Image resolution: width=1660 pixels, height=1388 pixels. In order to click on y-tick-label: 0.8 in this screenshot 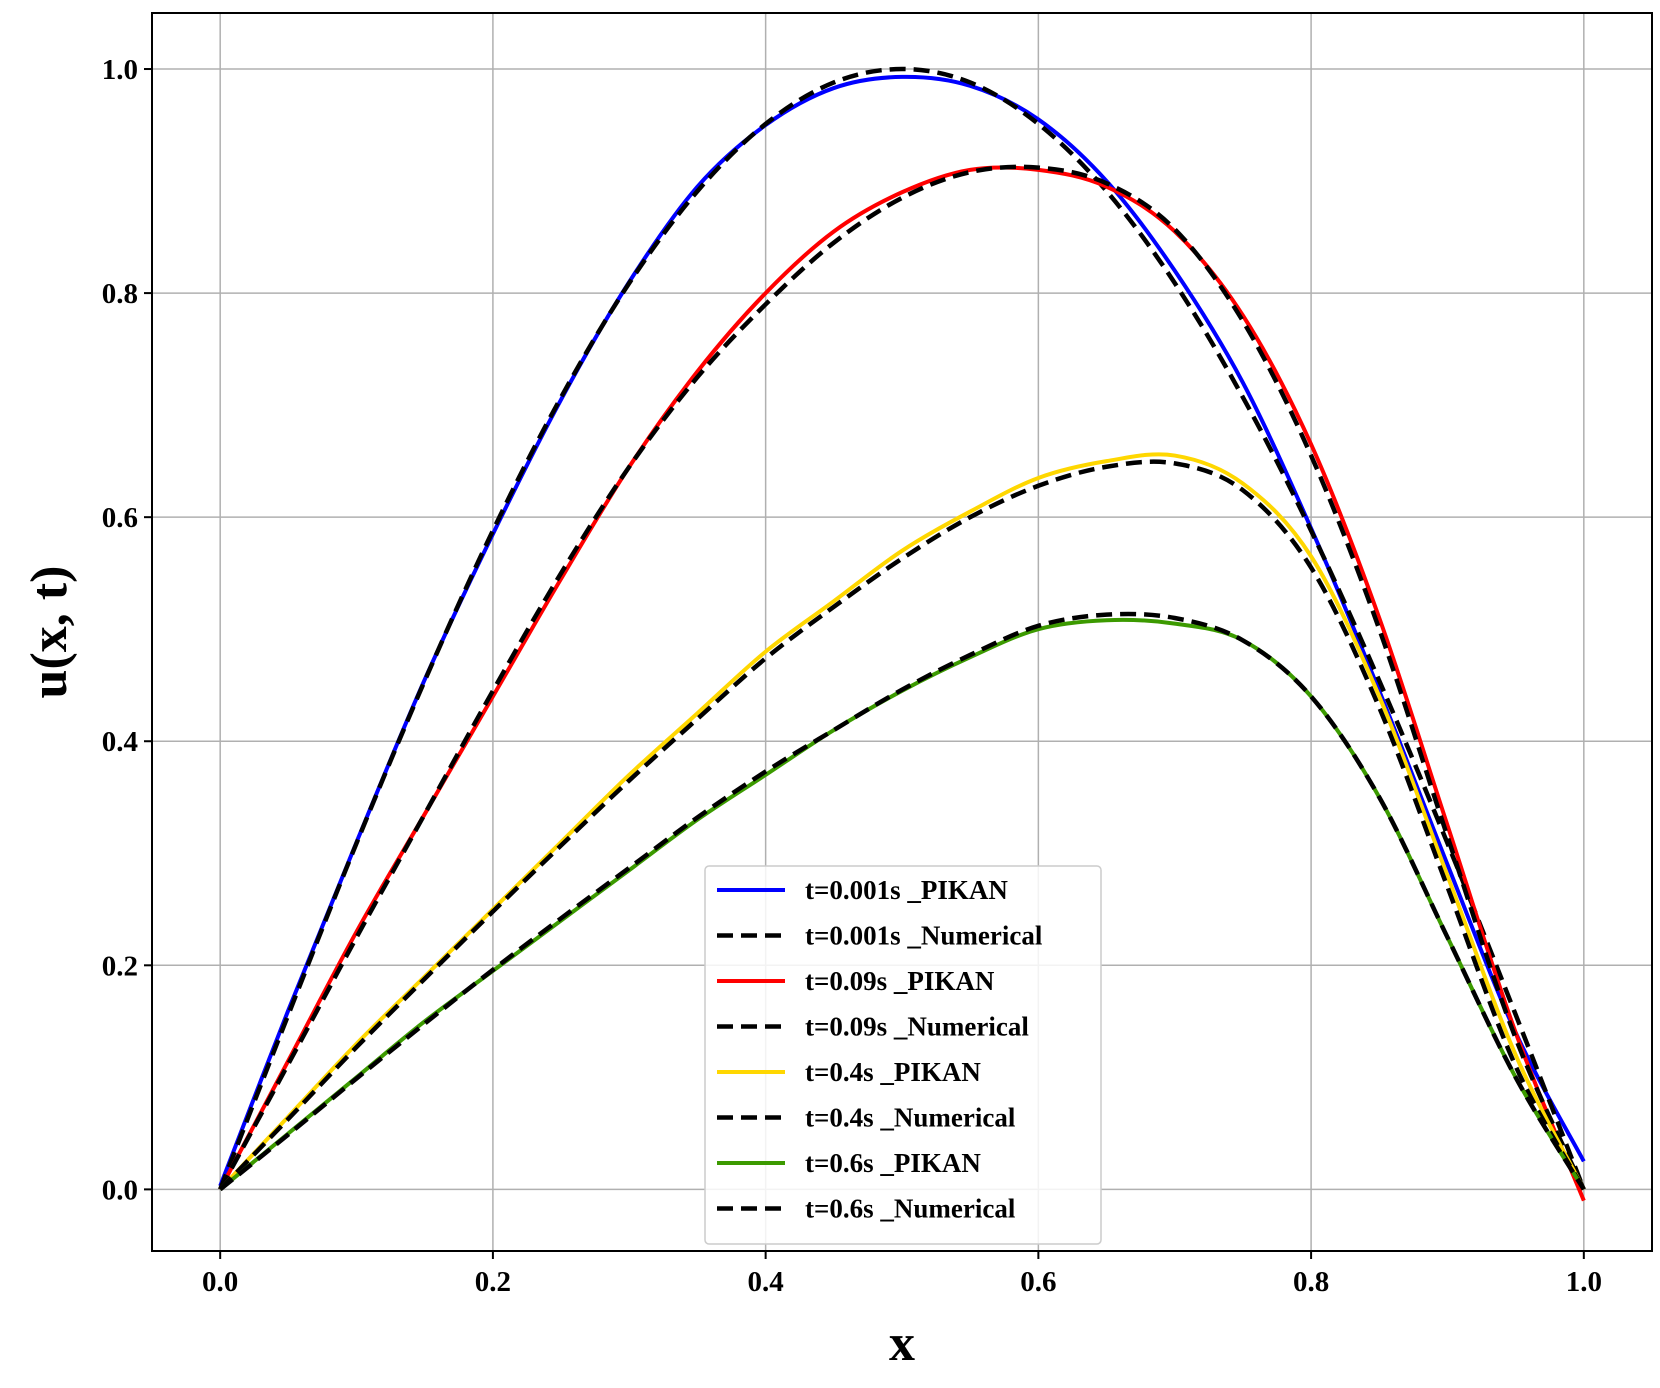, I will do `click(120, 294)`.